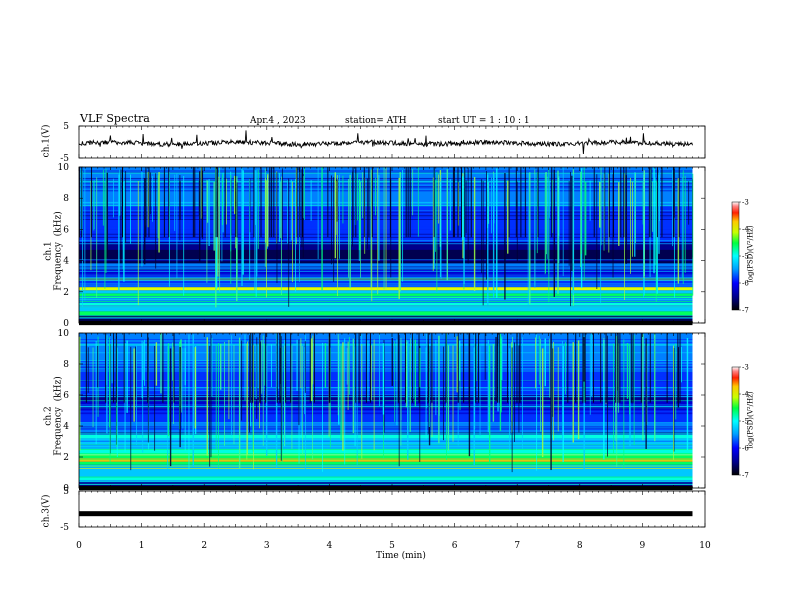 The image size is (792, 612). Describe the element at coordinates (386, 514) in the screenshot. I see `ch3-waveform-trace` at that location.